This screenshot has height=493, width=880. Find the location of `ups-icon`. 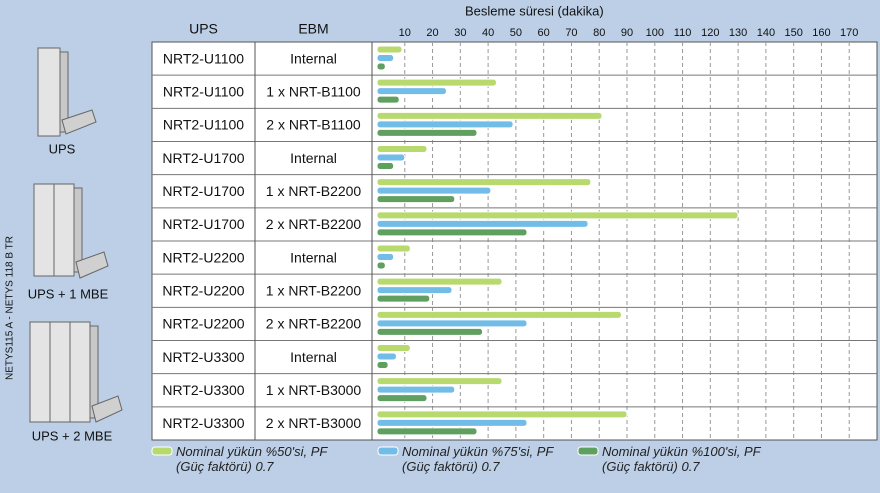

ups-icon is located at coordinates (67, 92).